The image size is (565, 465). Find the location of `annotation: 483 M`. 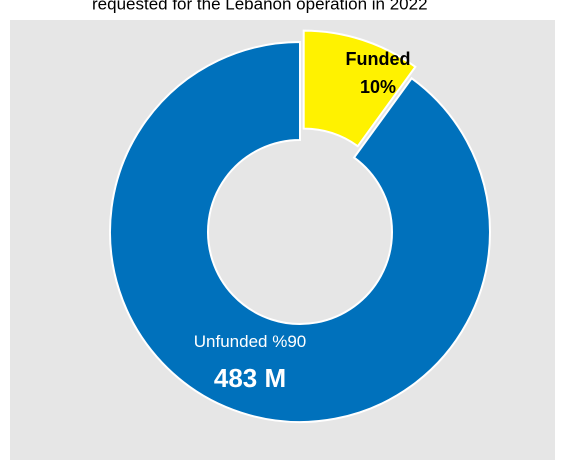

annotation: 483 M is located at coordinates (250, 378).